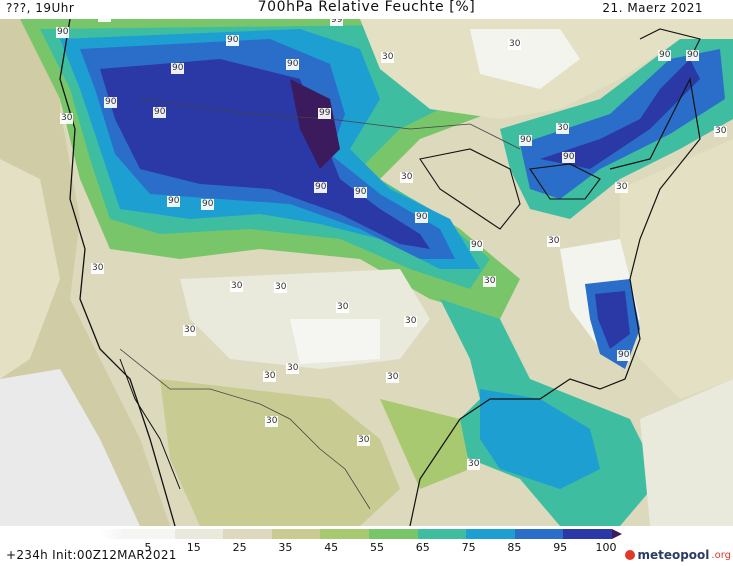  Describe the element at coordinates (239, 547) in the screenshot. I see `colorbar-tick-label: 25` at that location.